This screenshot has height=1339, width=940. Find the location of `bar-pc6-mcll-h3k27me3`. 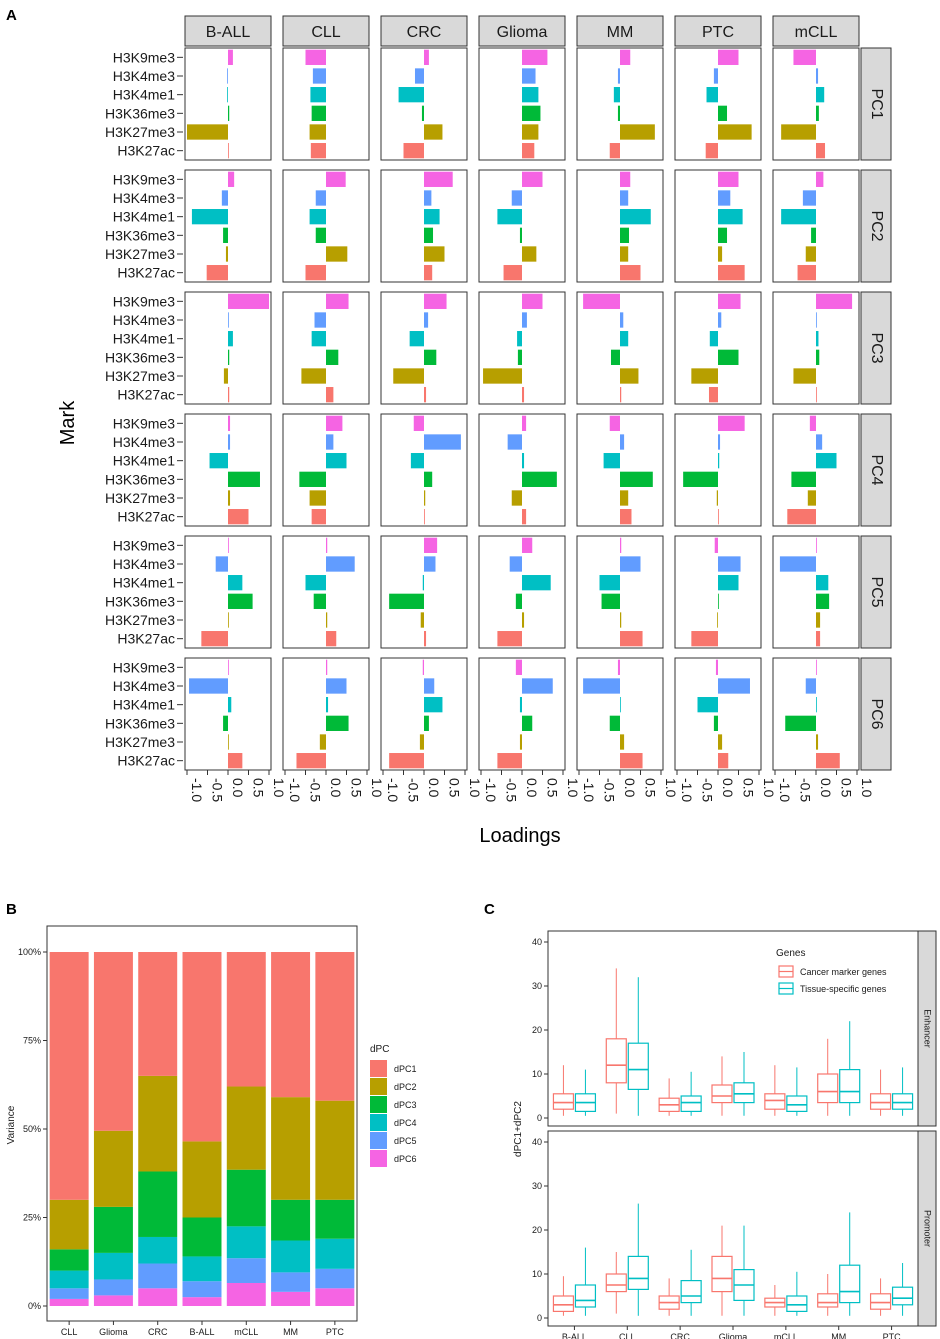

bar-pc6-mcll-h3k27me3 is located at coordinates (817, 742).